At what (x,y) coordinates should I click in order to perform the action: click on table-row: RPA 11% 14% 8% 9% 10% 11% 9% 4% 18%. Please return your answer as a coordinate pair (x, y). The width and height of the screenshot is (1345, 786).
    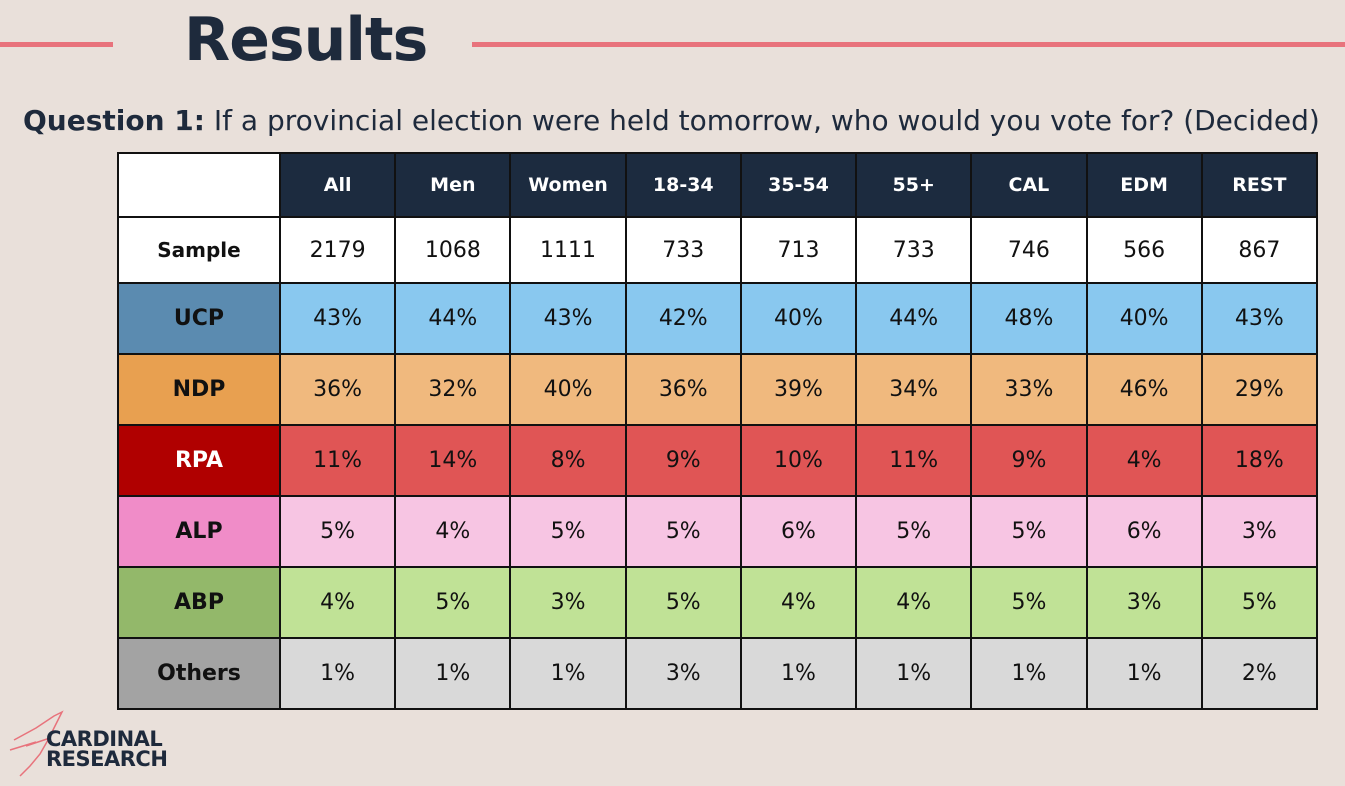
    Looking at the image, I should click on (718, 460).